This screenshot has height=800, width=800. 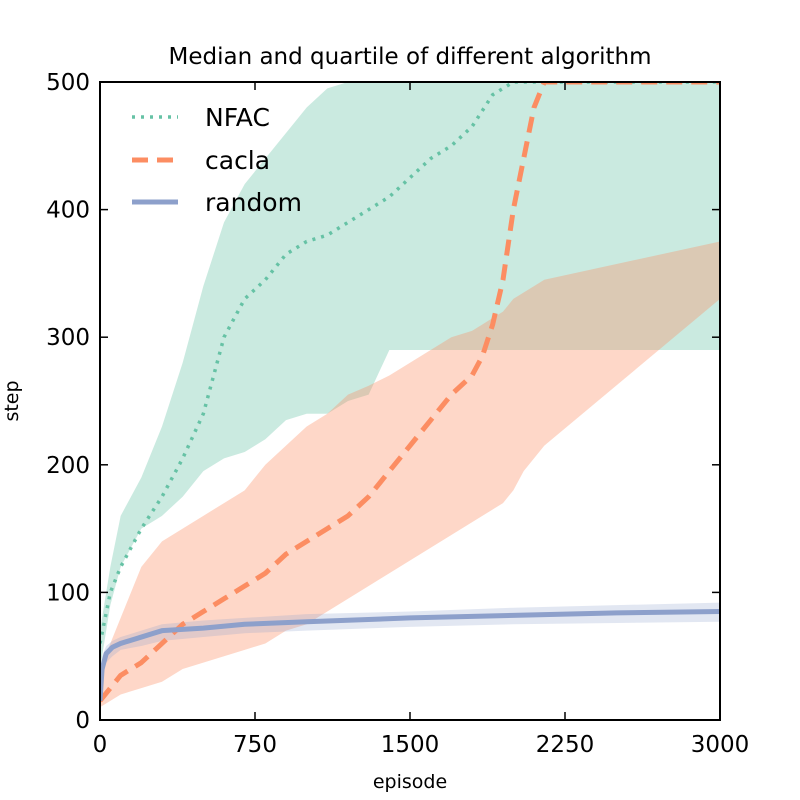 What do you see at coordinates (720, 745) in the screenshot?
I see `x-tick-label: 3000` at bounding box center [720, 745].